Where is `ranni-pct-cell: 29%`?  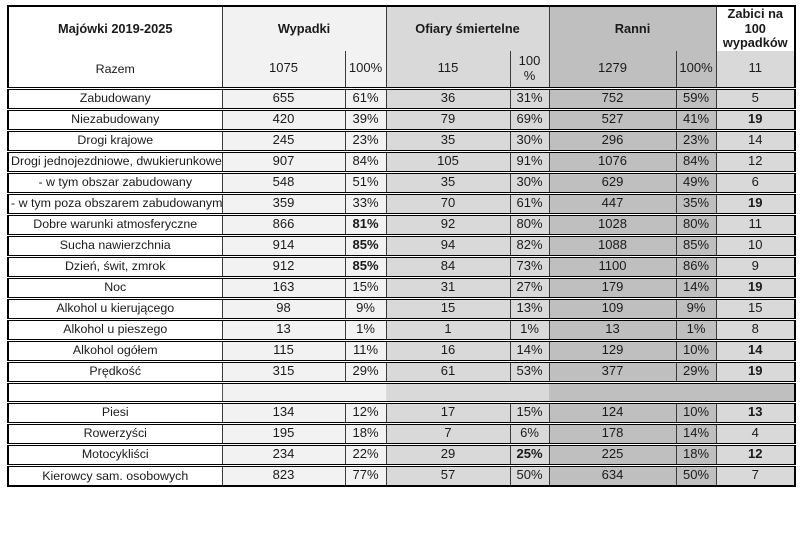
ranni-pct-cell: 29% is located at coordinates (696, 371).